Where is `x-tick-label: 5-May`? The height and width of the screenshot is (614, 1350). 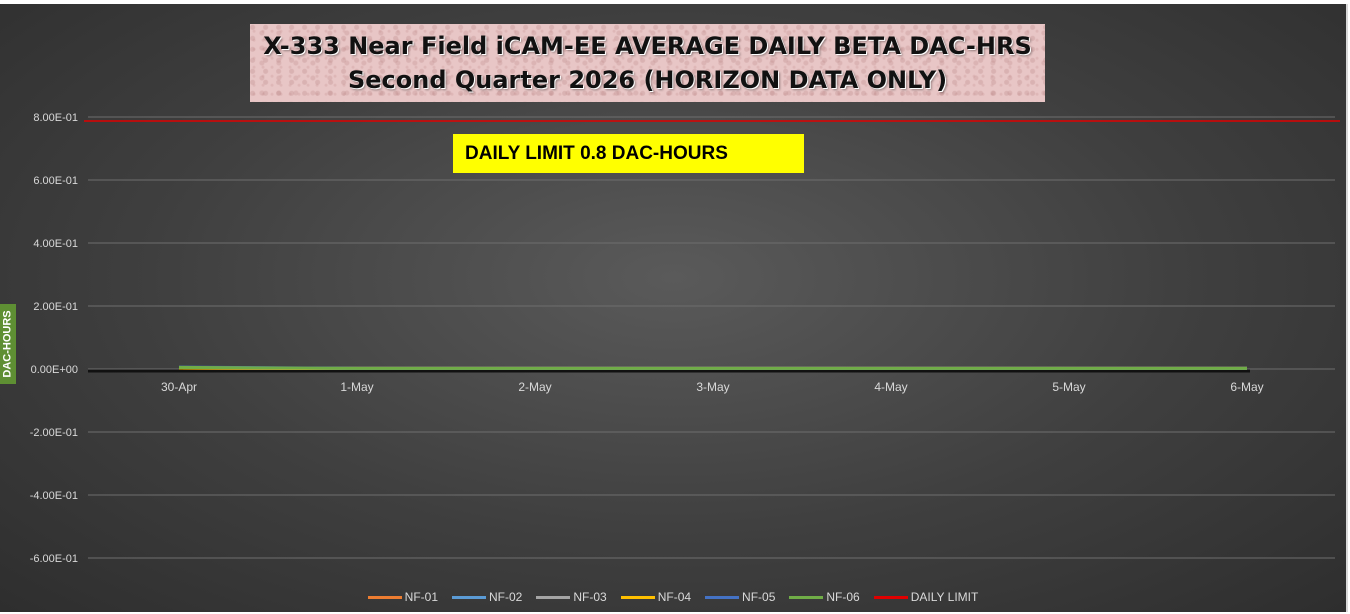
x-tick-label: 5-May is located at coordinates (1068, 387).